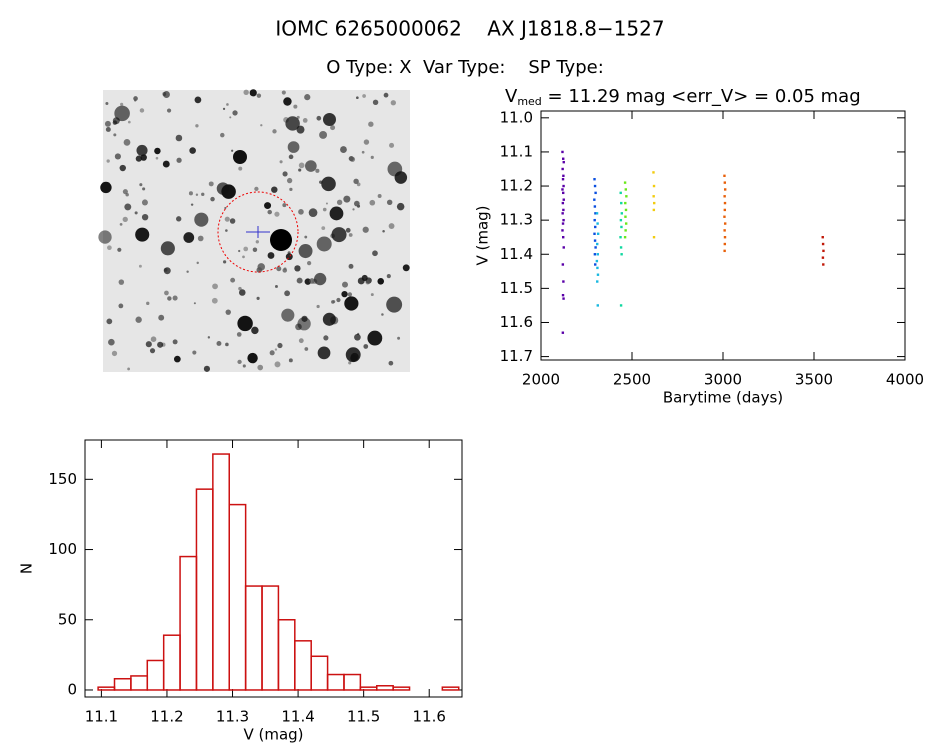  Describe the element at coordinates (905, 380) in the screenshot. I see `x-tick-label: 4000` at that location.